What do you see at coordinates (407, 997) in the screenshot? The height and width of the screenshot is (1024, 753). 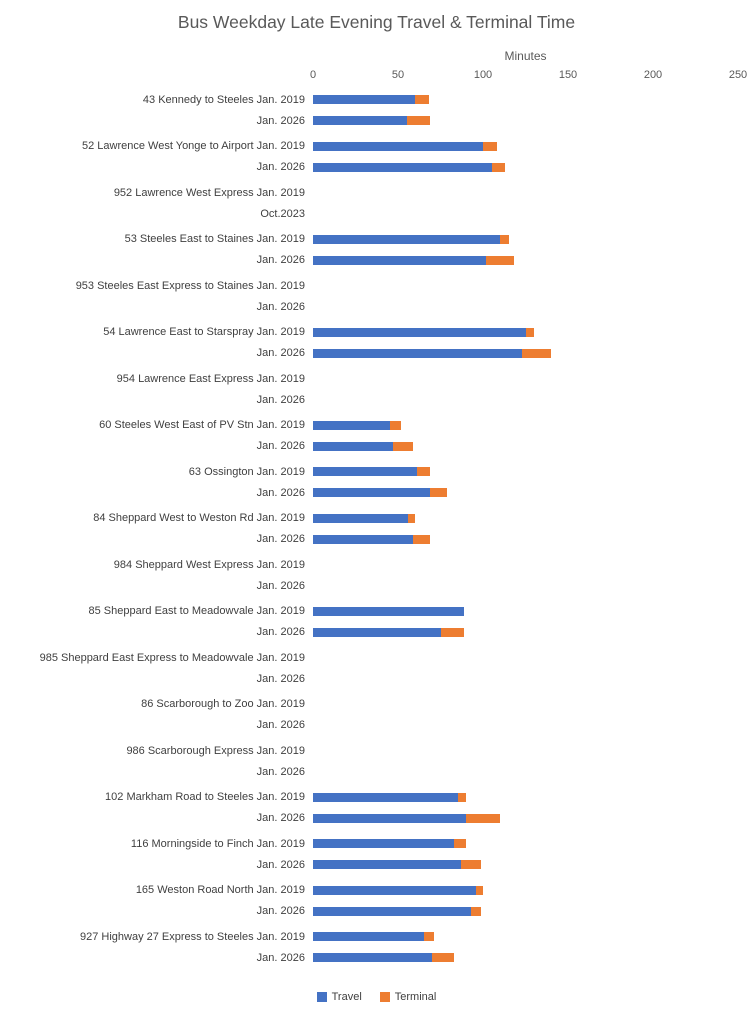 I see `legend-item-terminal: Terminal` at bounding box center [407, 997].